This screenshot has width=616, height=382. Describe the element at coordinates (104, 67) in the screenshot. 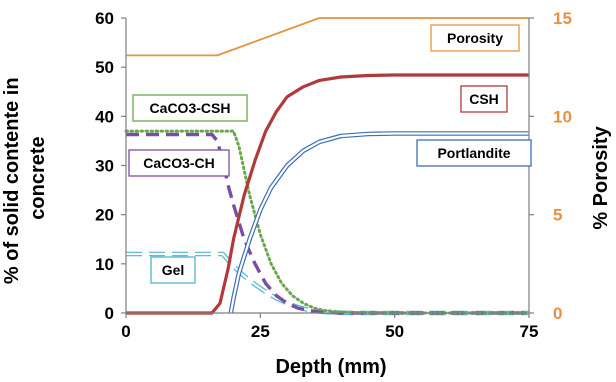

I see `y-tick-label-left: 50` at that location.